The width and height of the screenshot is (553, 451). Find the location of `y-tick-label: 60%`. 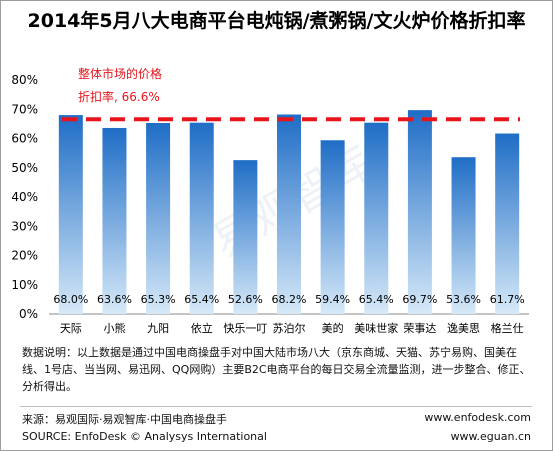

y-tick-label: 60% is located at coordinates (24, 139).